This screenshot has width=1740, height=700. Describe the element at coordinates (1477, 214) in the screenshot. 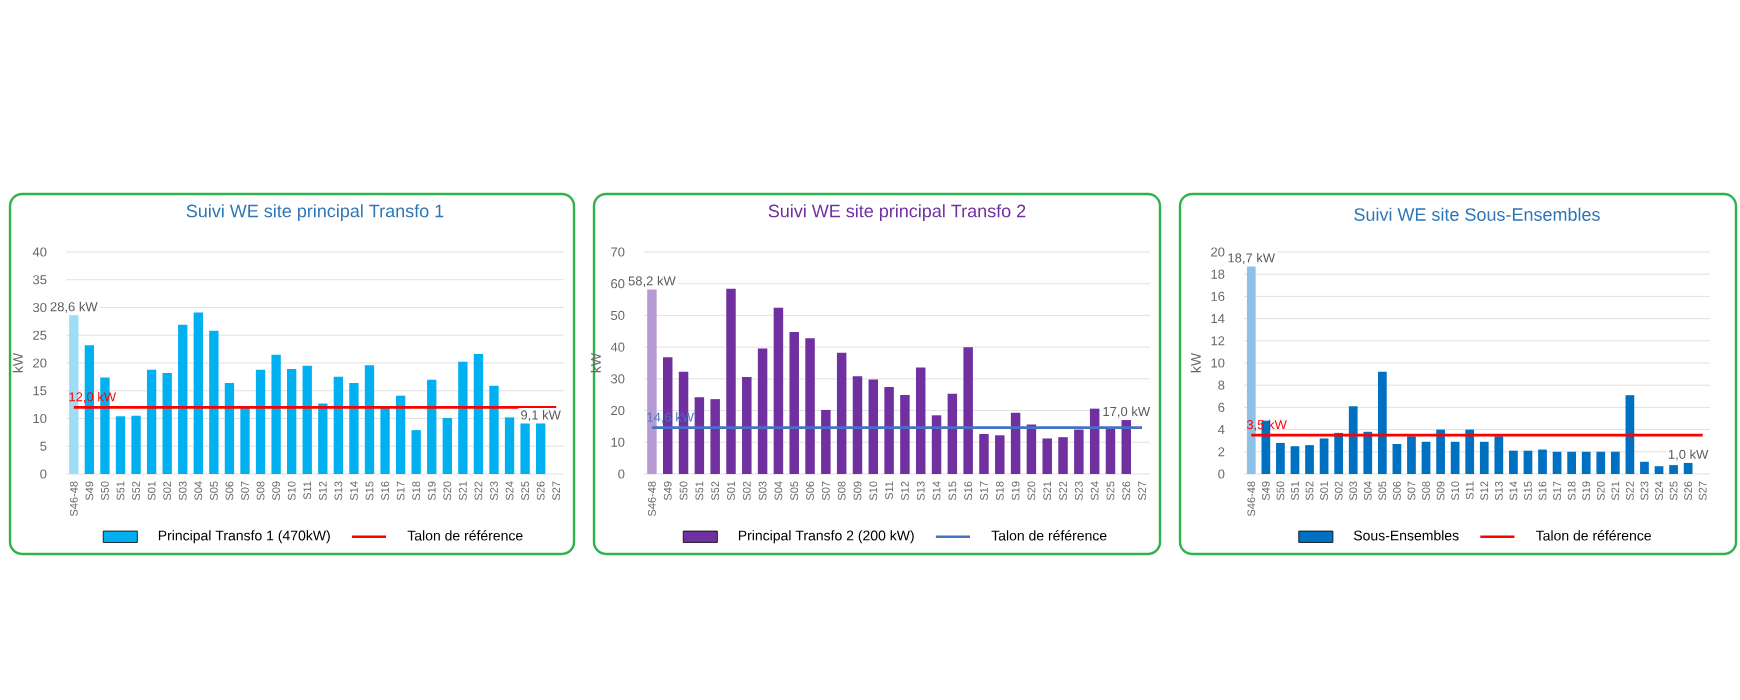

I see `chart-title: Suivi WE site Sous-Ensembles` at that location.